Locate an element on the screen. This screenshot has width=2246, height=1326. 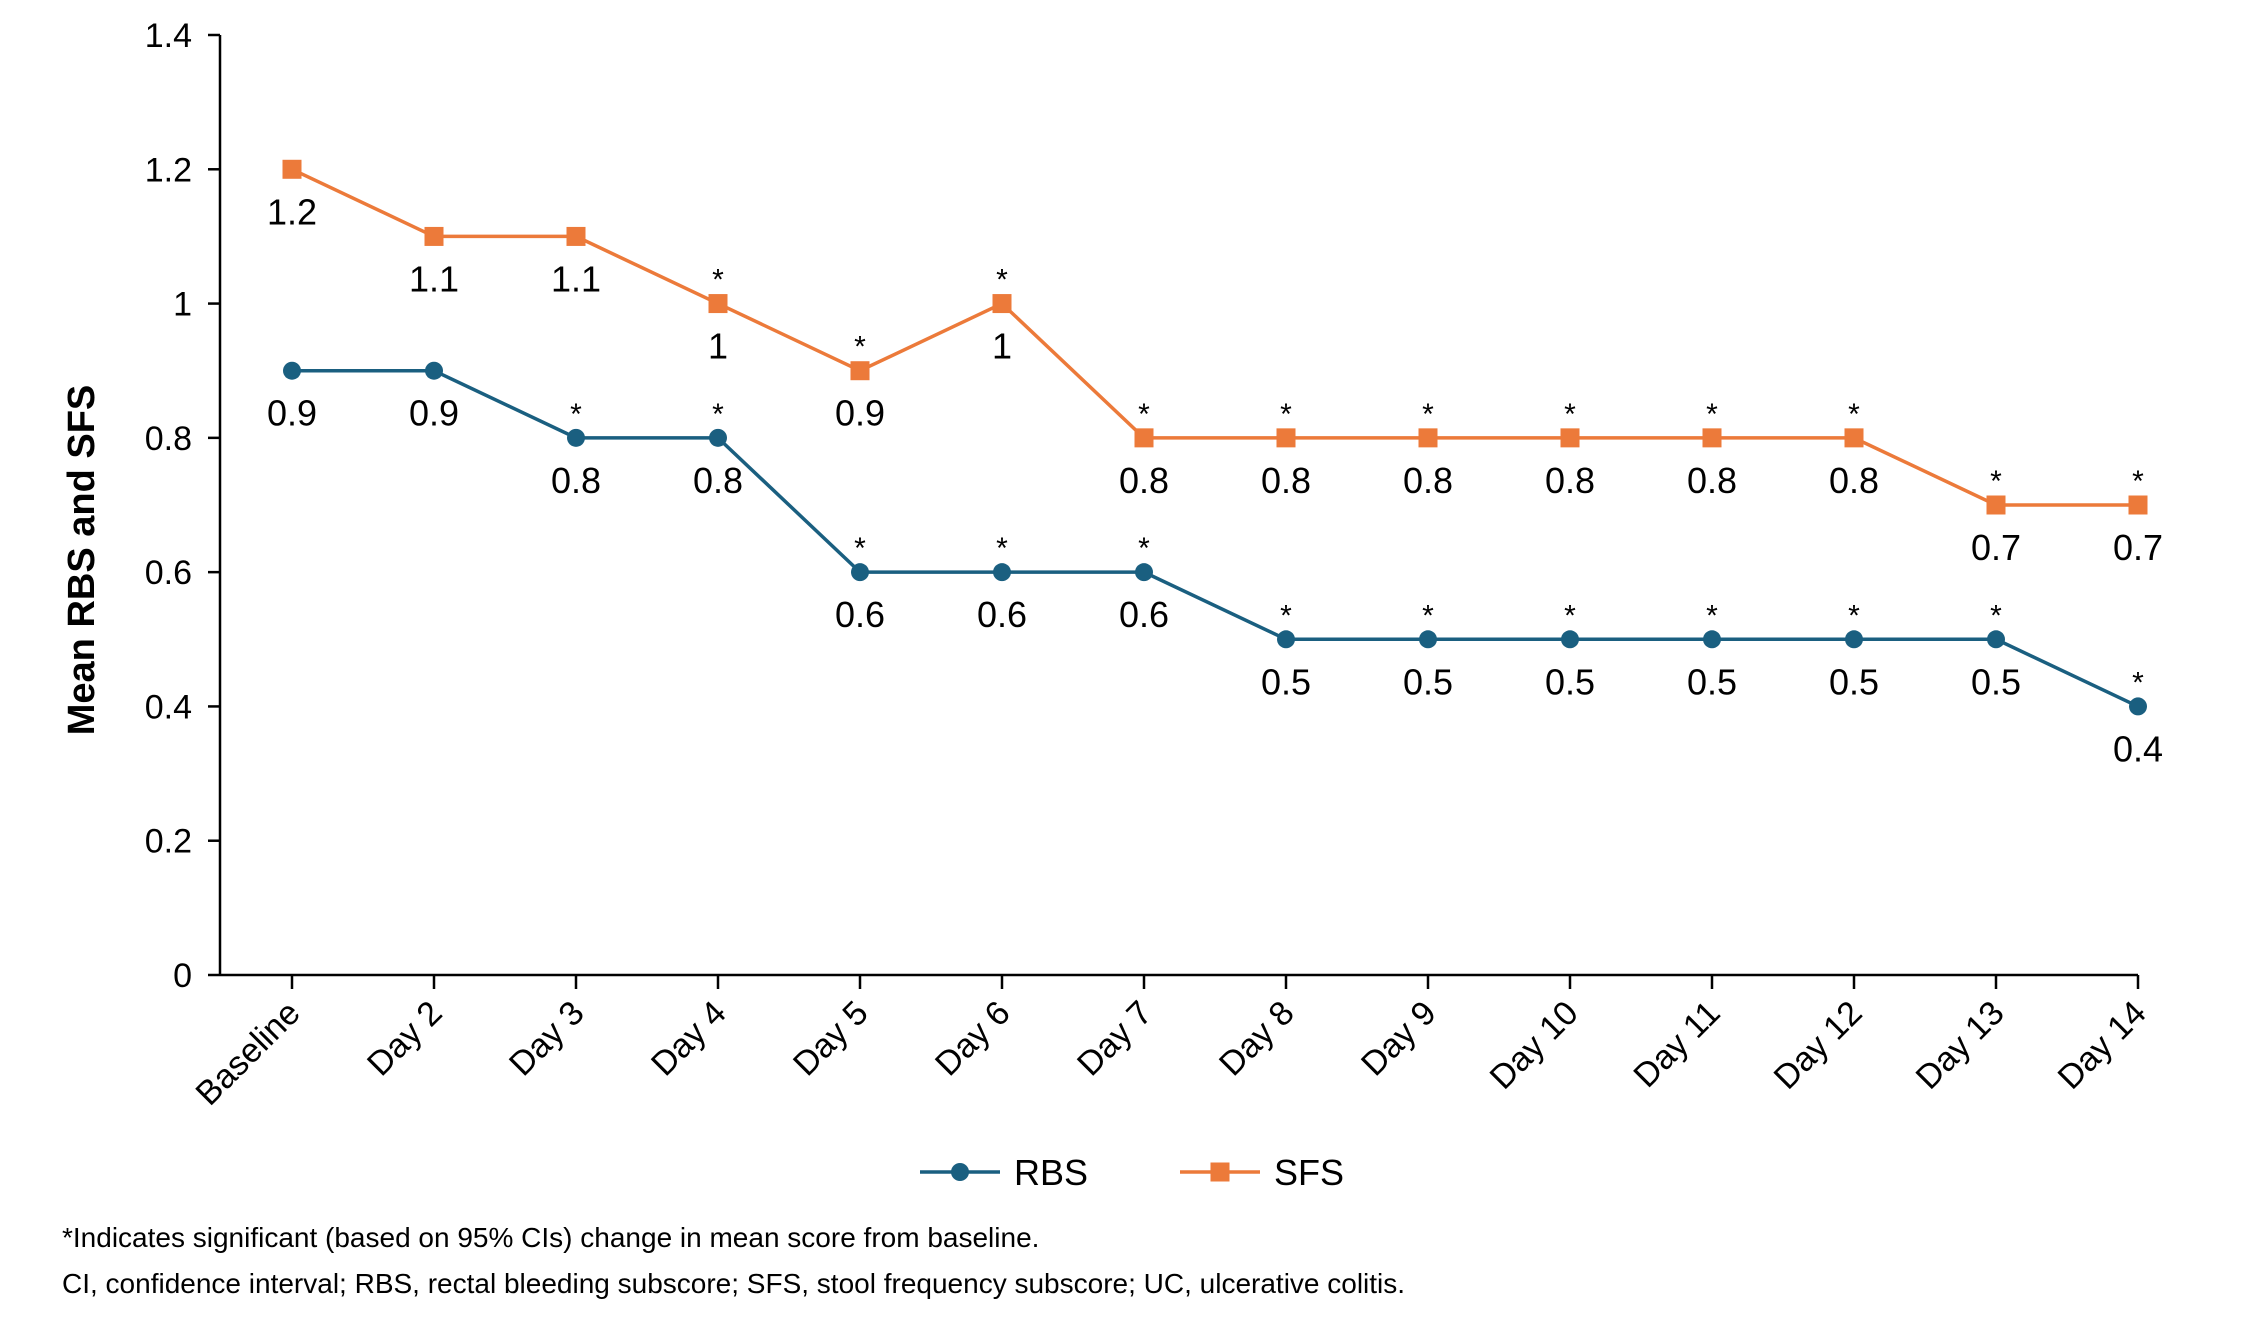
y-axis-title: Mean RBS and SFS is located at coordinates (82, 560).